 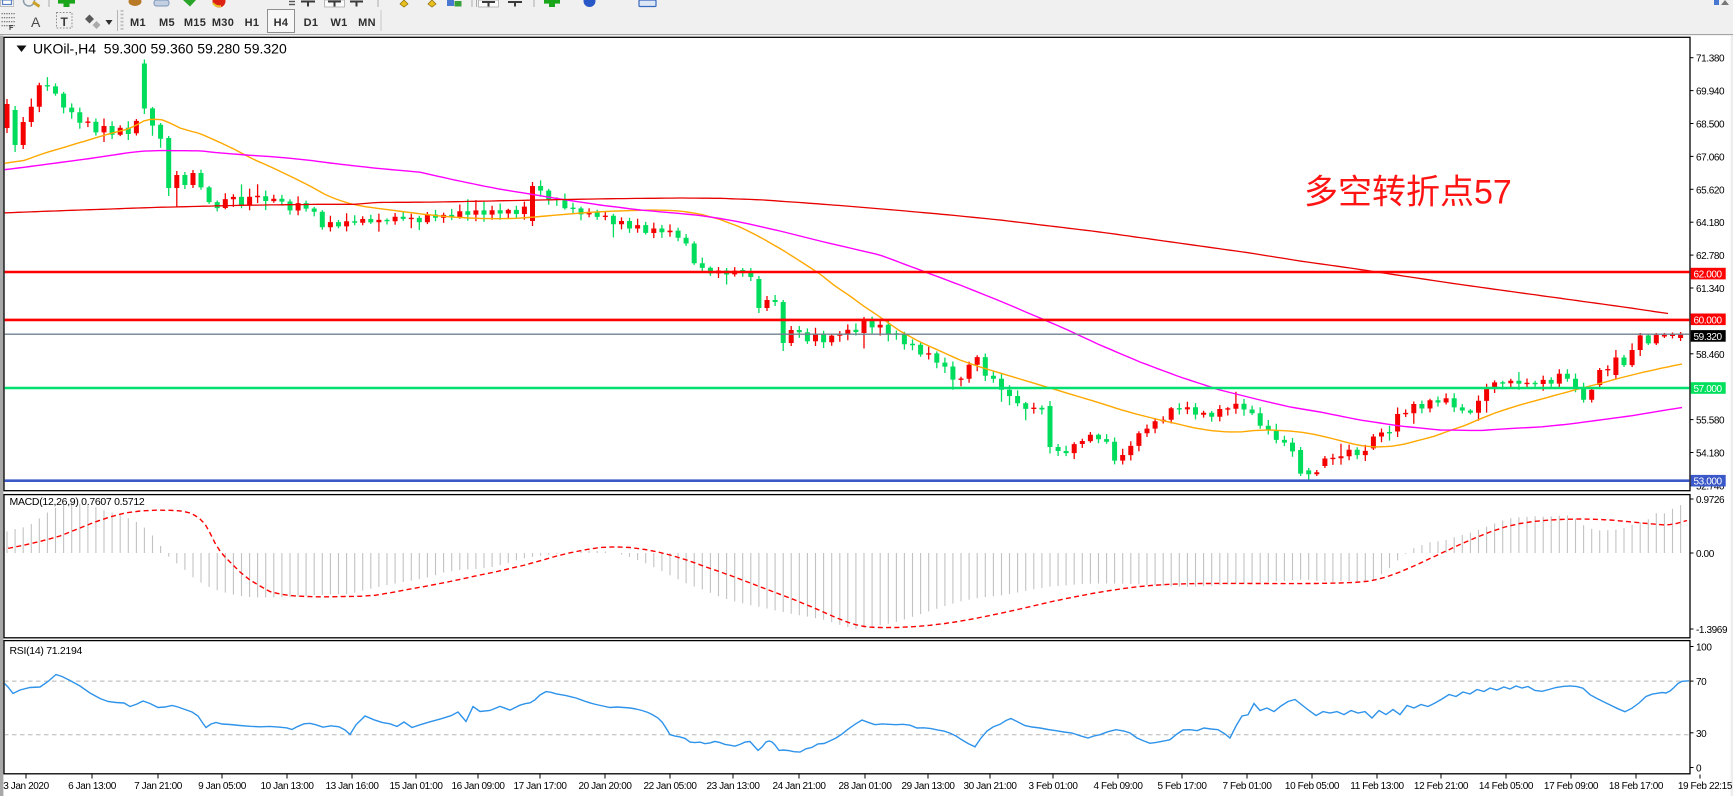 I want to click on svg-text: 6 Jan 13:00, so click(x=92, y=786).